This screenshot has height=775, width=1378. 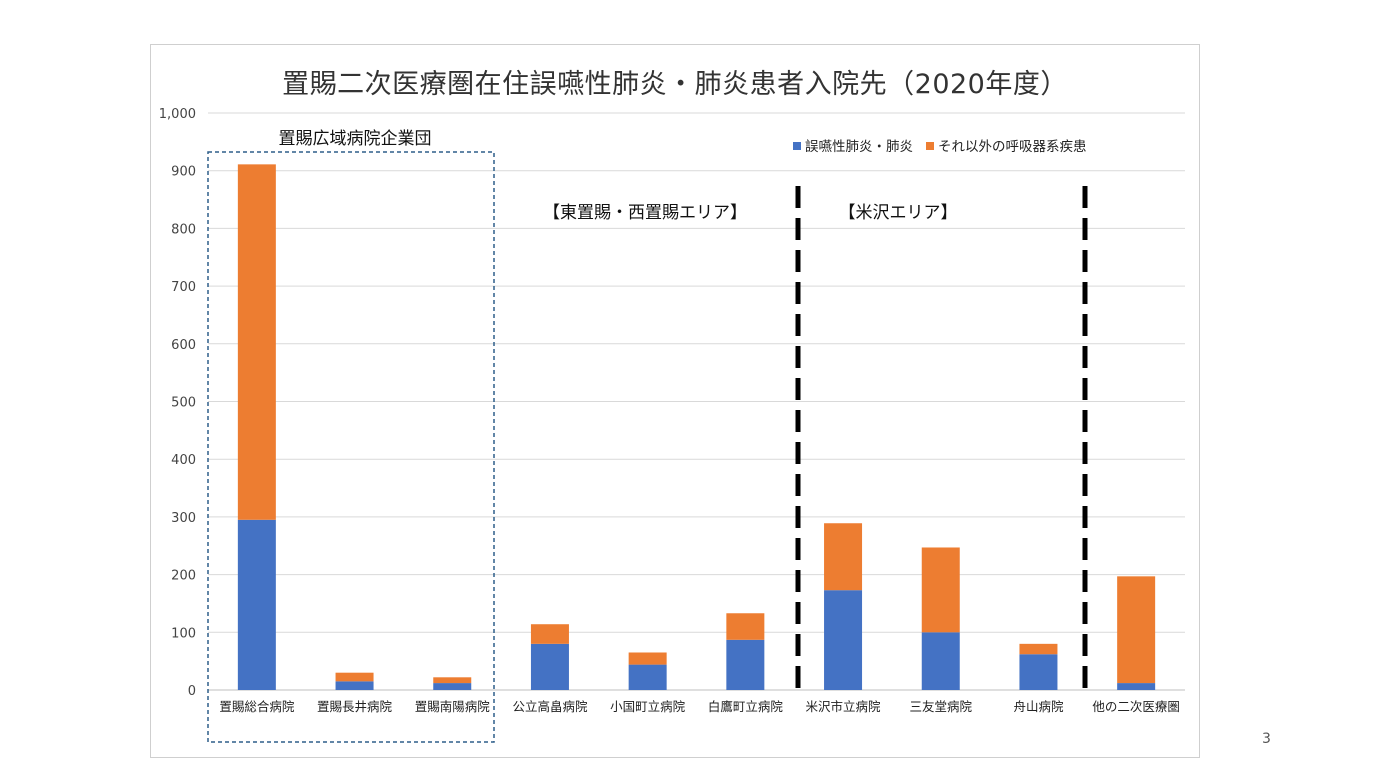 What do you see at coordinates (183, 518) in the screenshot?
I see `y-tick-label: 300` at bounding box center [183, 518].